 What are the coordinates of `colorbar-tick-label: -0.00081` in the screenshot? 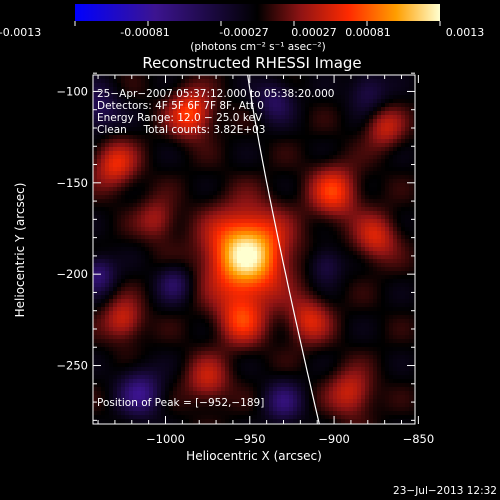 It's located at (144, 32).